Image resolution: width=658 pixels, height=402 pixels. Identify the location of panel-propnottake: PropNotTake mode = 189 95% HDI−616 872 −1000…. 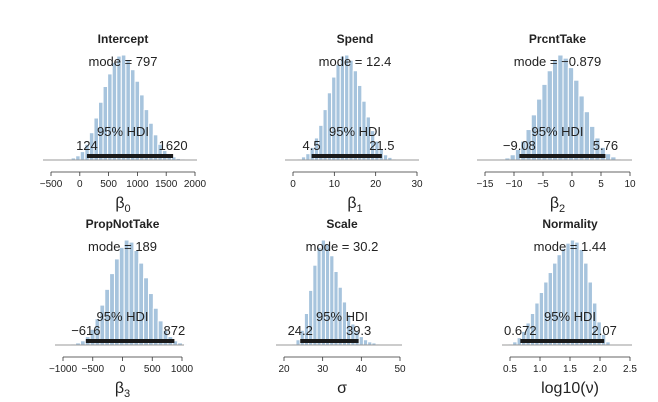
(121, 308).